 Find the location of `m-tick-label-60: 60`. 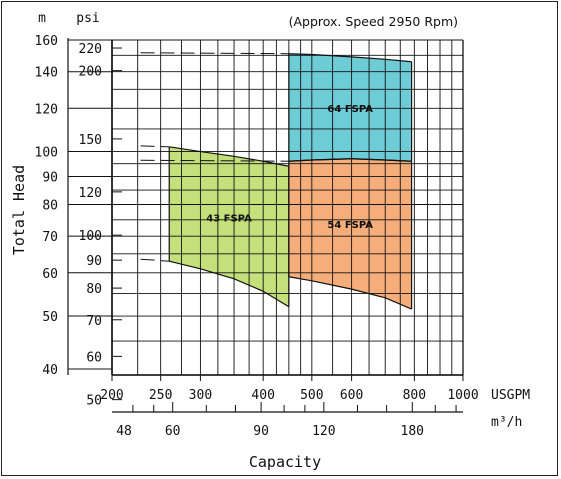

m-tick-label-60: 60 is located at coordinates (50, 274).